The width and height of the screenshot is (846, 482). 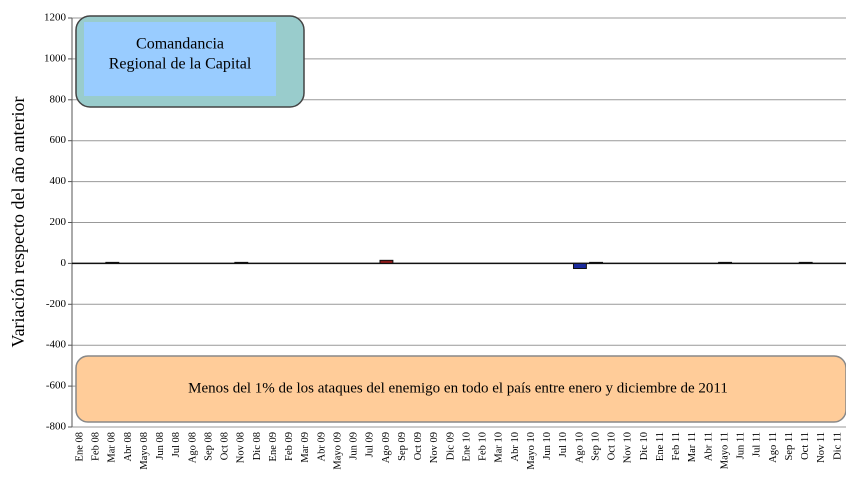 What do you see at coordinates (821, 447) in the screenshot?
I see `x-tick-label: Nov 11` at bounding box center [821, 447].